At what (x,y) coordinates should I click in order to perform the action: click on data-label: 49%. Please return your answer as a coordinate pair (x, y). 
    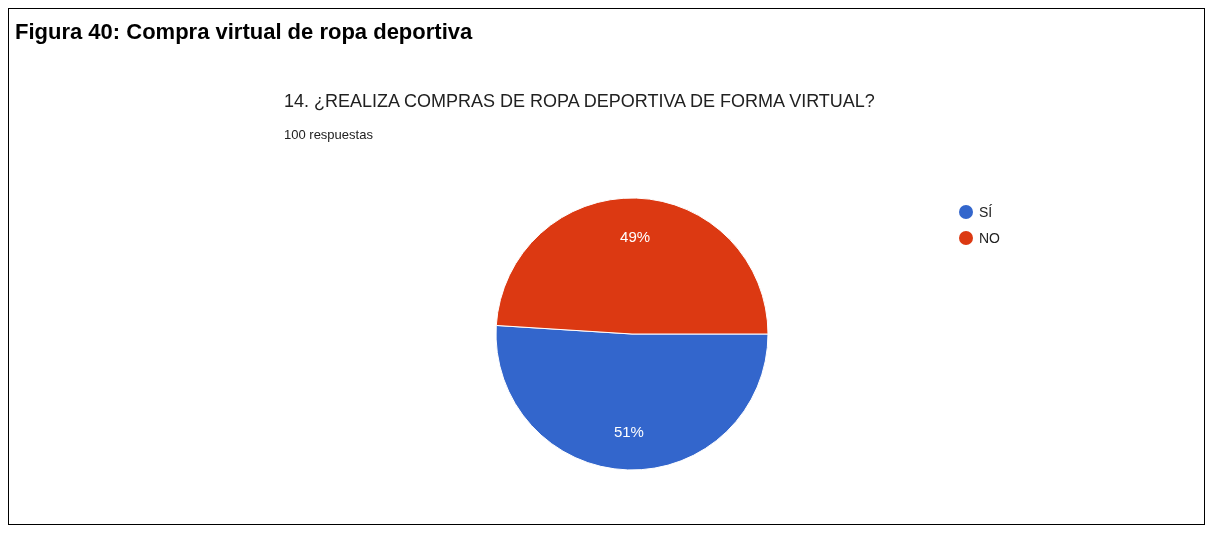
    Looking at the image, I should click on (635, 236).